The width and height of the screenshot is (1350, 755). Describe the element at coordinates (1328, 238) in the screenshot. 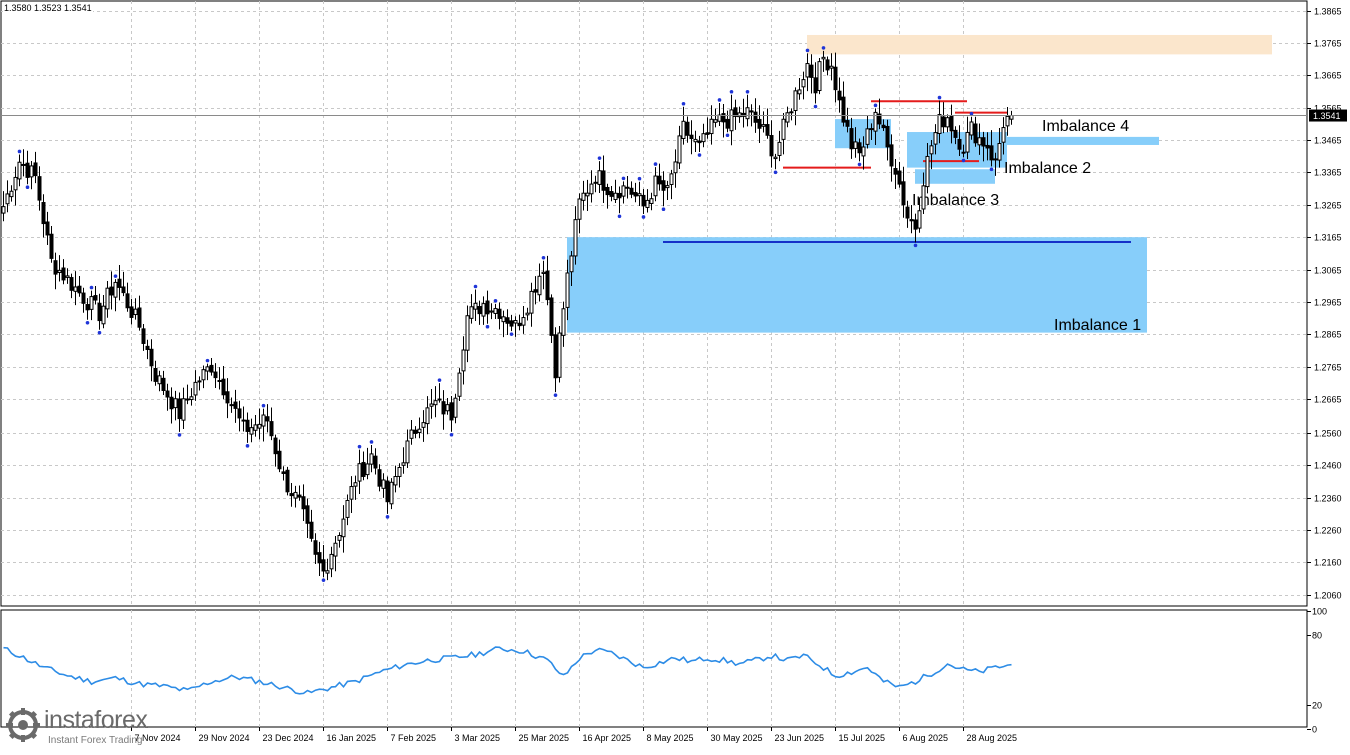

I see `price-tick-label: 1.3165` at that location.